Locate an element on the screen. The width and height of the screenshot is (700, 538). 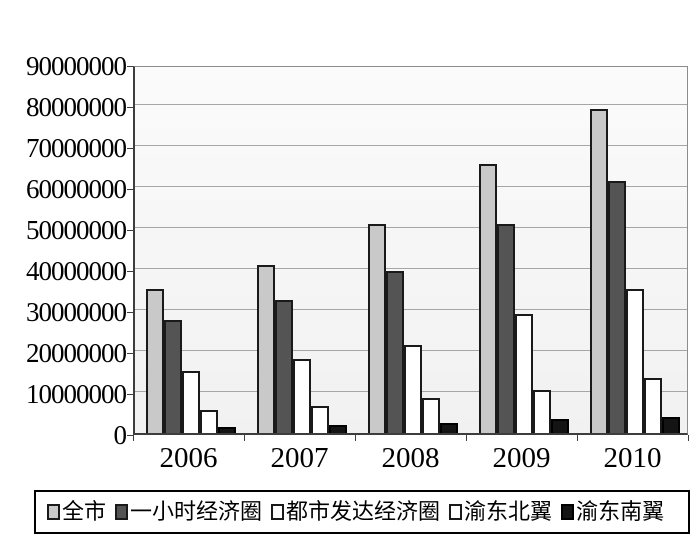
y-tick-label: 50000000 is located at coordinates (76, 230).